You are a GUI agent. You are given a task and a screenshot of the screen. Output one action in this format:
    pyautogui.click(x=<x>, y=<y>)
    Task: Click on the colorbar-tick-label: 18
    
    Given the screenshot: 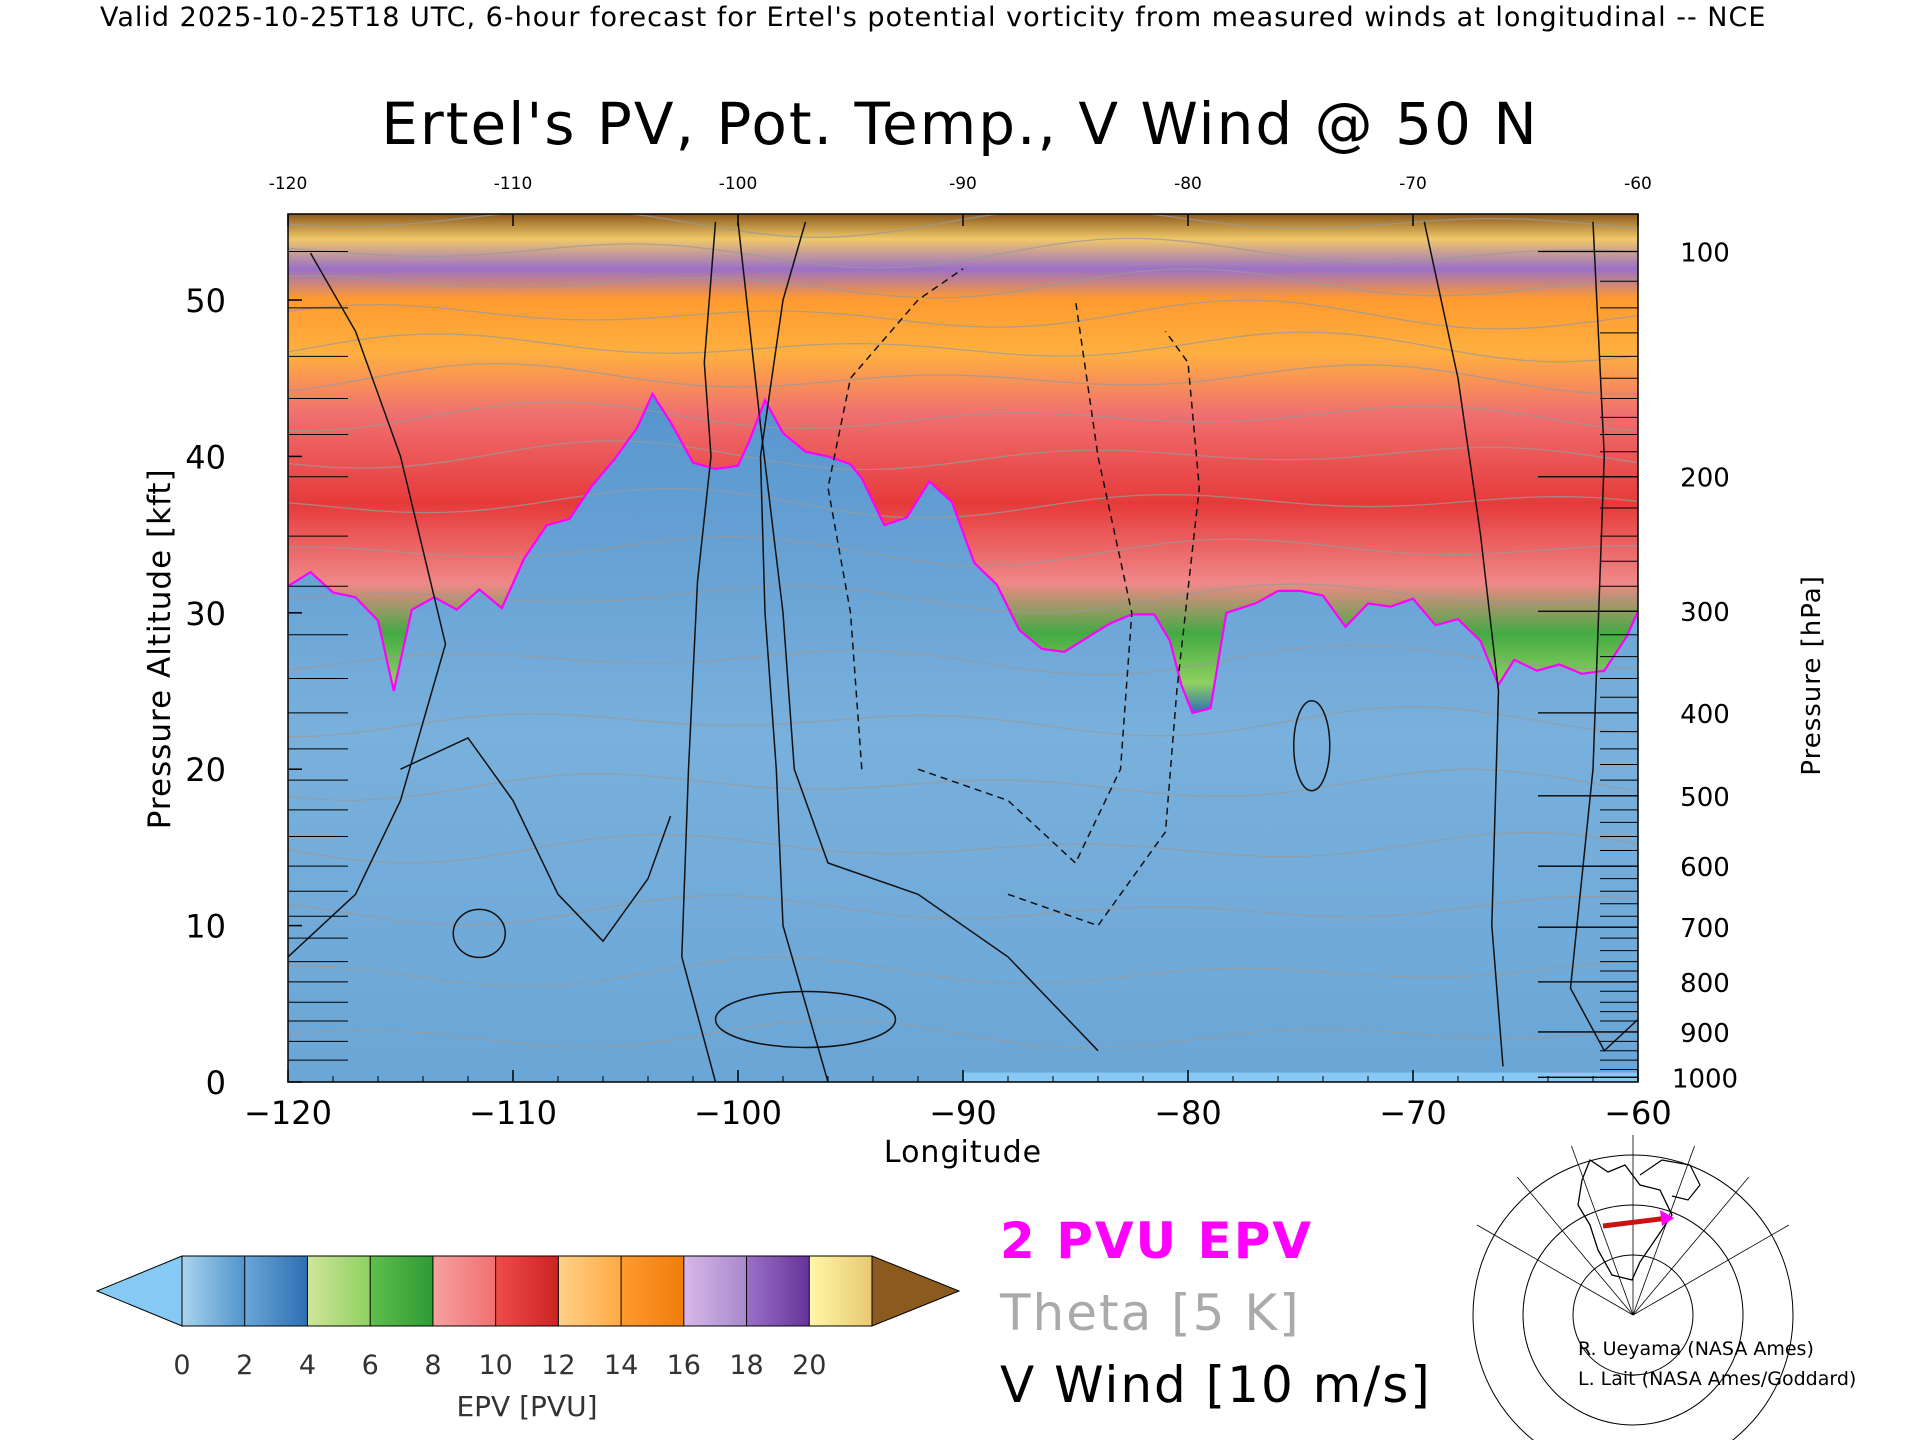 What is the action you would take?
    pyautogui.click(x=746, y=1365)
    